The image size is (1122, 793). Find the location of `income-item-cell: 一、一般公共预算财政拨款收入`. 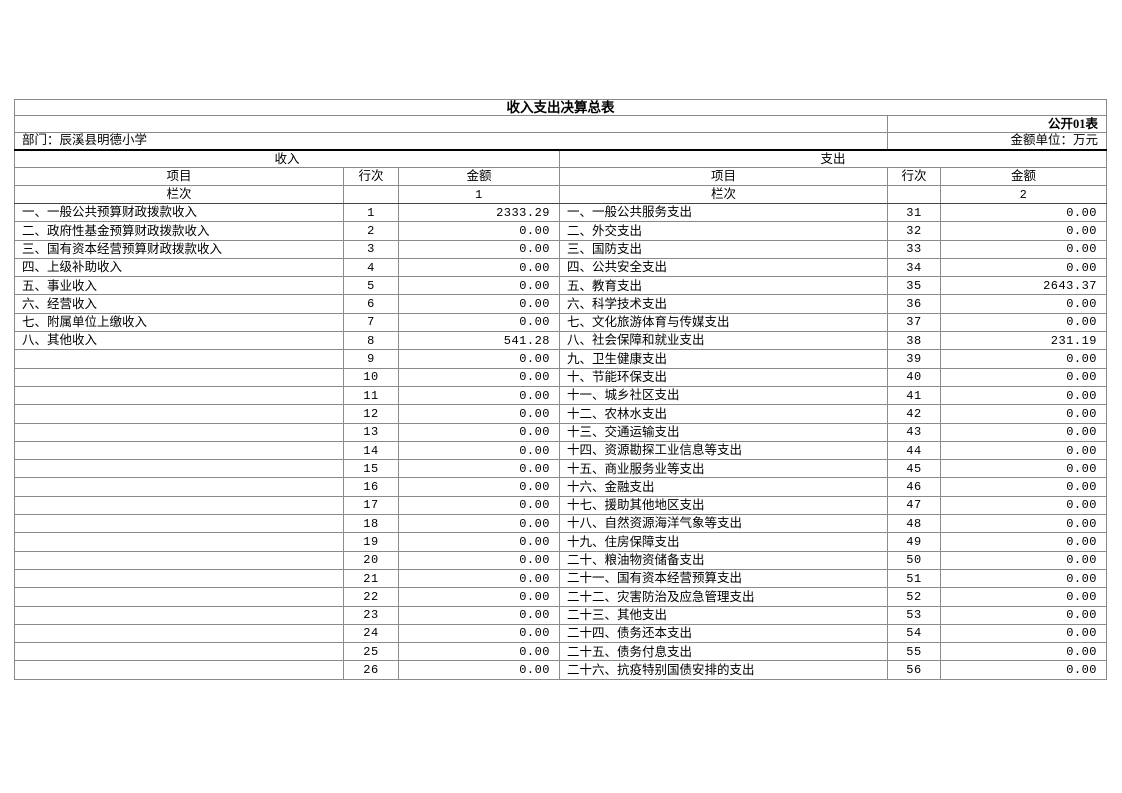

income-item-cell: 一、一般公共预算财政拨款收入 is located at coordinates (179, 212).